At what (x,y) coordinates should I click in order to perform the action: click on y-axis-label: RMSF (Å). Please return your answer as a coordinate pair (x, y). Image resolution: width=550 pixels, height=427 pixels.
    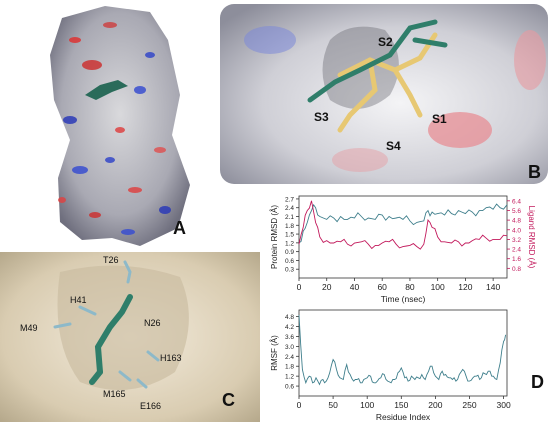
    Looking at the image, I should click on (274, 353).